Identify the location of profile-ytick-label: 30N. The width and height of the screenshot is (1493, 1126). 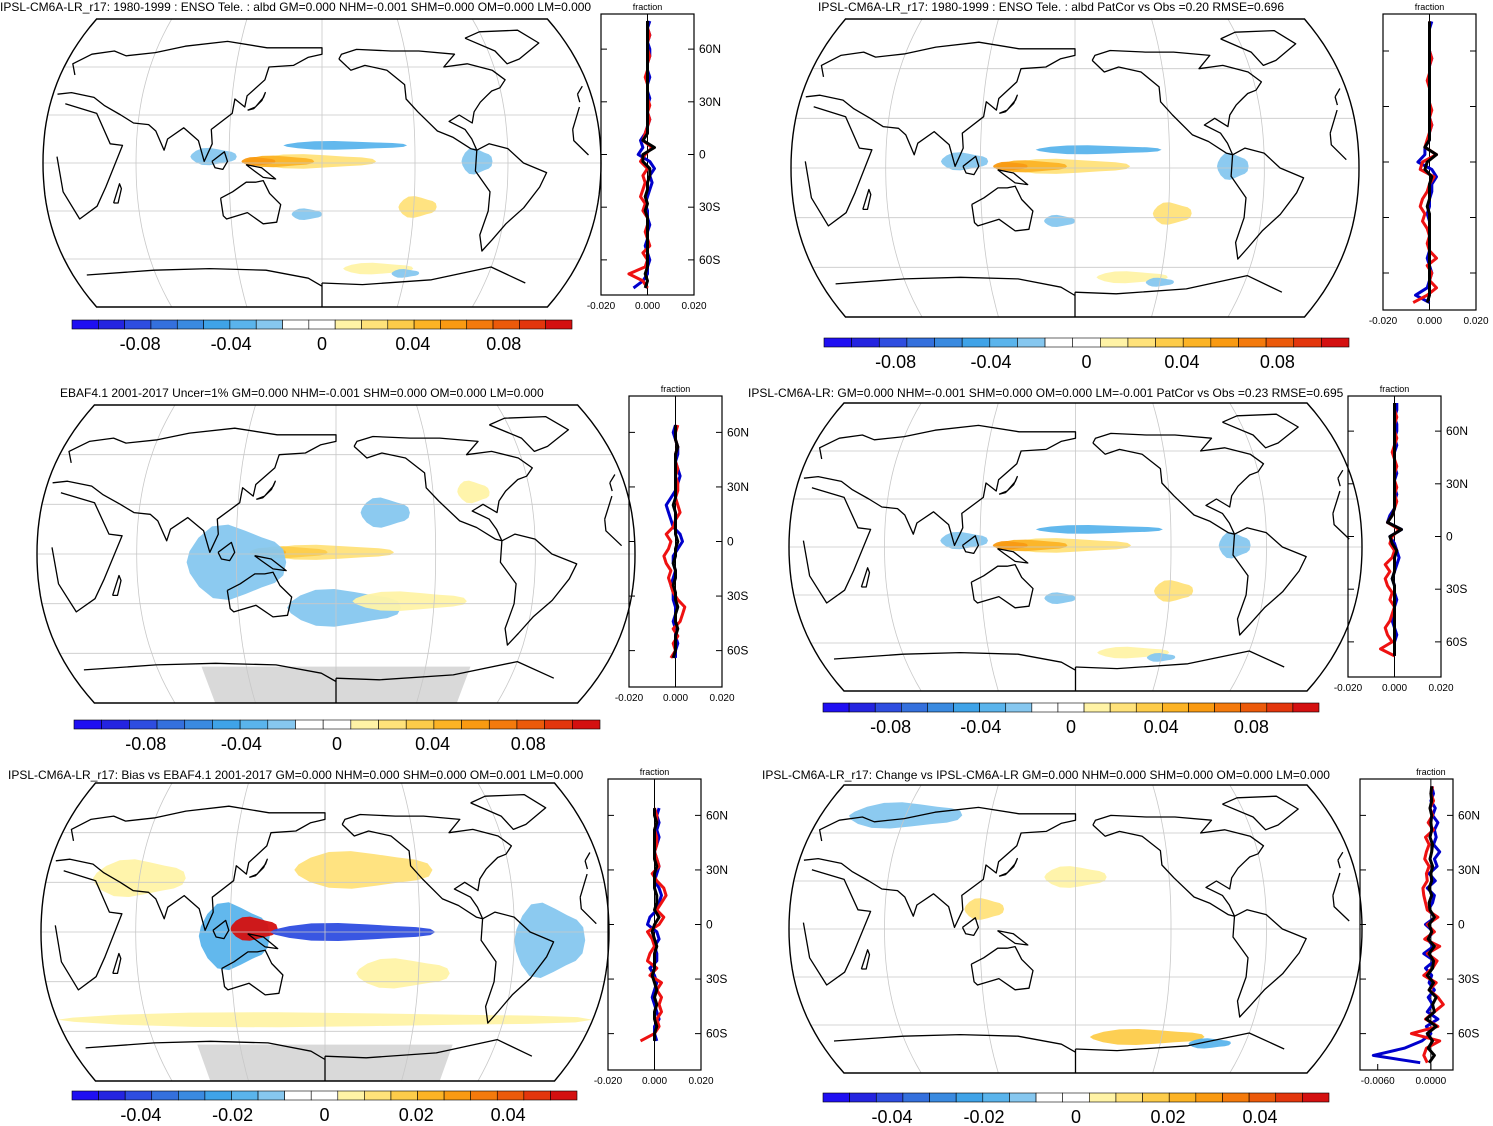
(1469, 870).